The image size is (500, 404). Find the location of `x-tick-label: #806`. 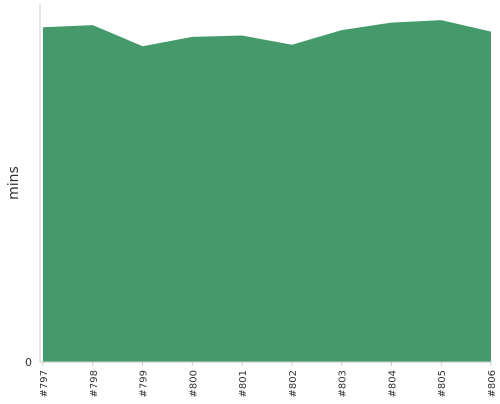

x-tick-label: #806 is located at coordinates (492, 383).